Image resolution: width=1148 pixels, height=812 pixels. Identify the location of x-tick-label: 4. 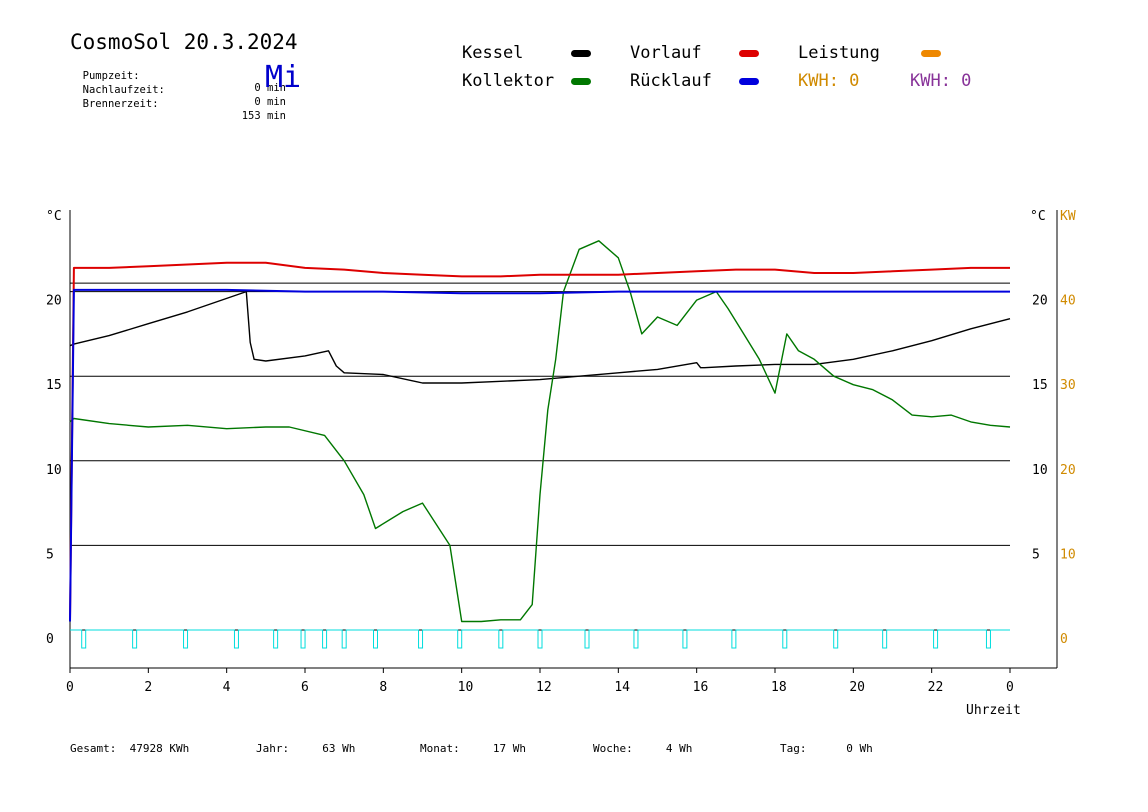
(227, 687).